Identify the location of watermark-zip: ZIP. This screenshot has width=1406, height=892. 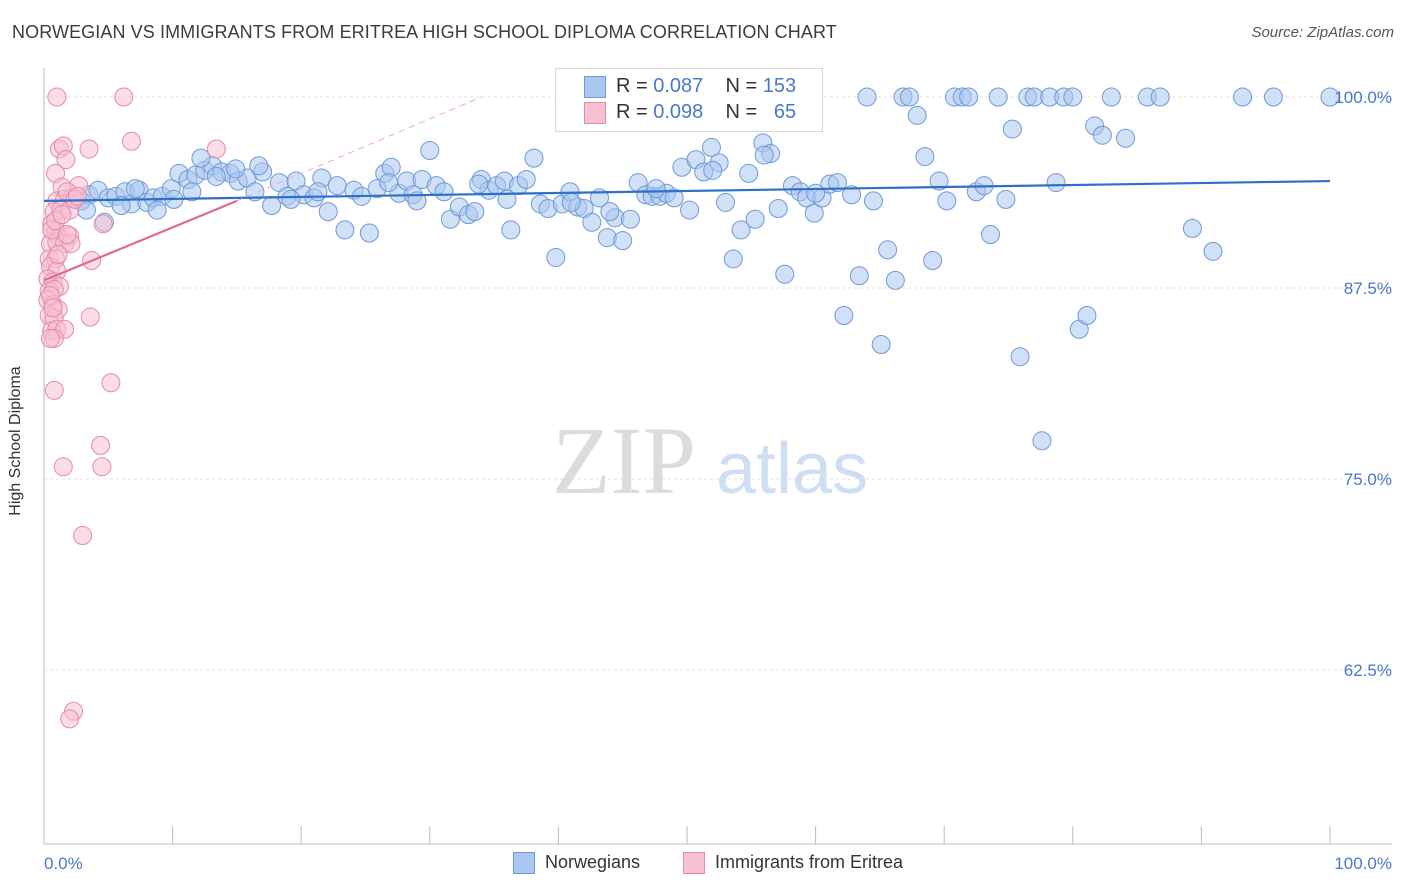
(624, 460).